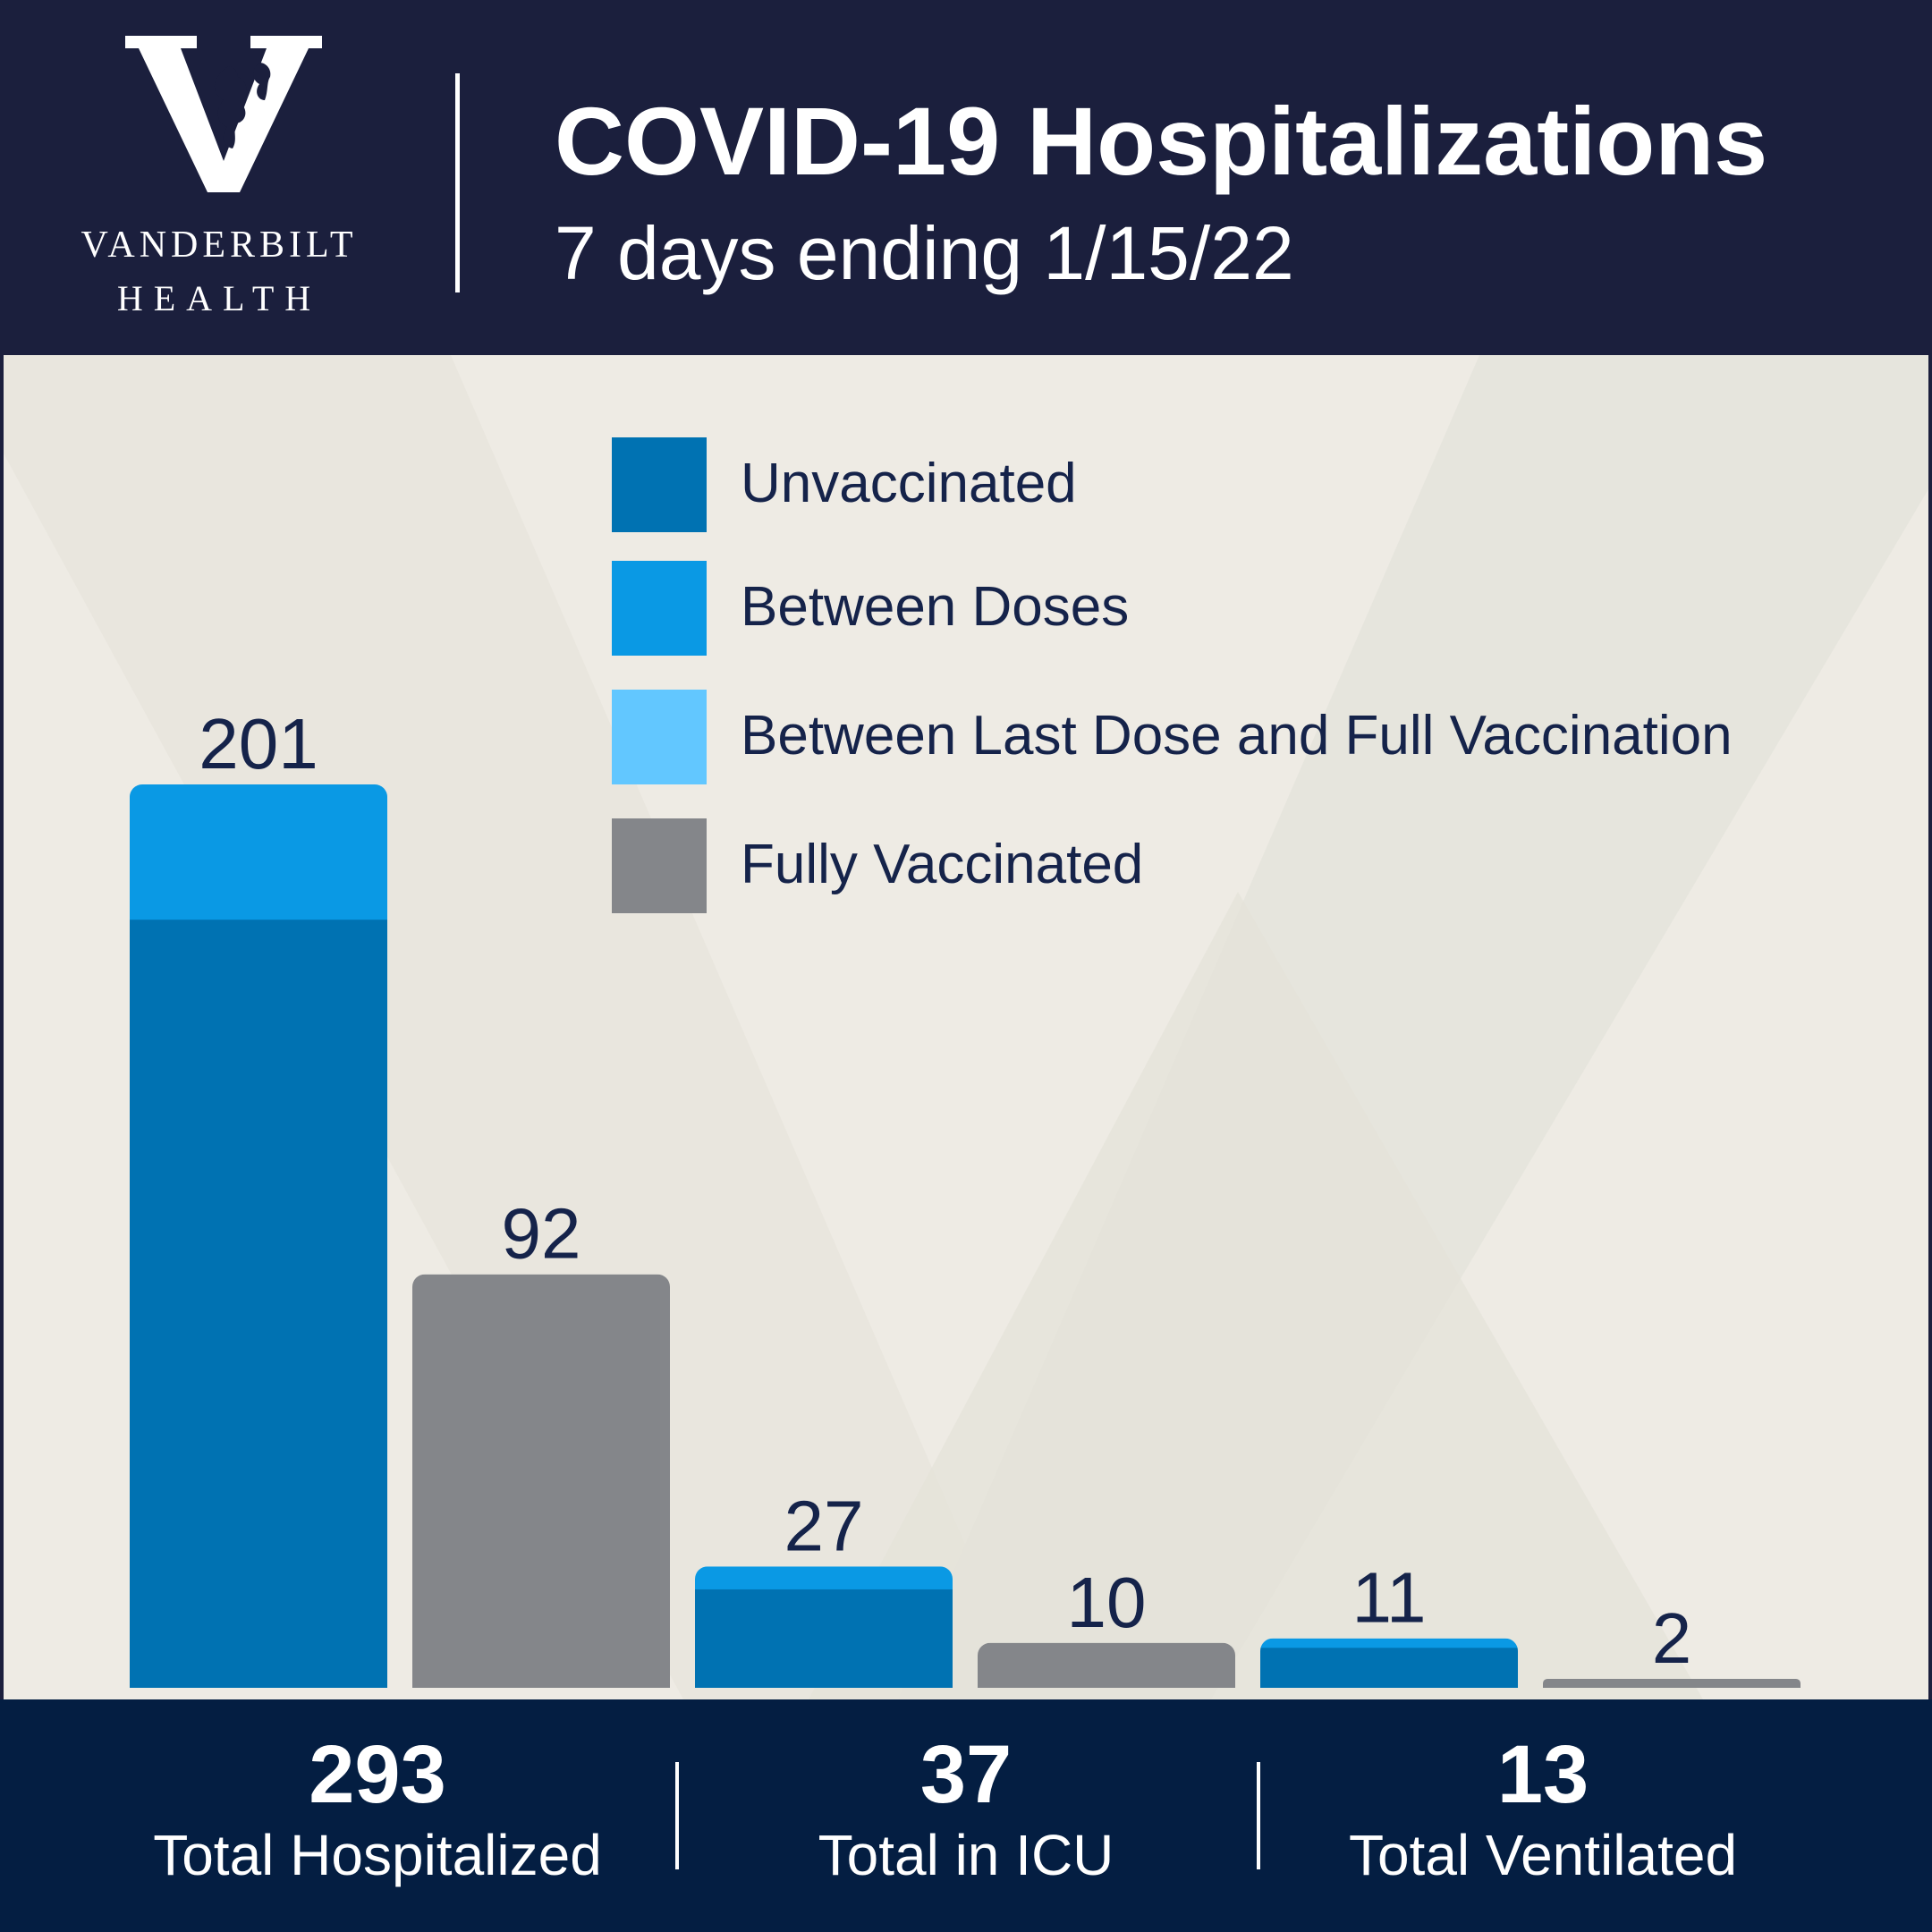 Image resolution: width=1932 pixels, height=1932 pixels. I want to click on page-subtitle: 7 days ending 1/15/22, so click(924, 253).